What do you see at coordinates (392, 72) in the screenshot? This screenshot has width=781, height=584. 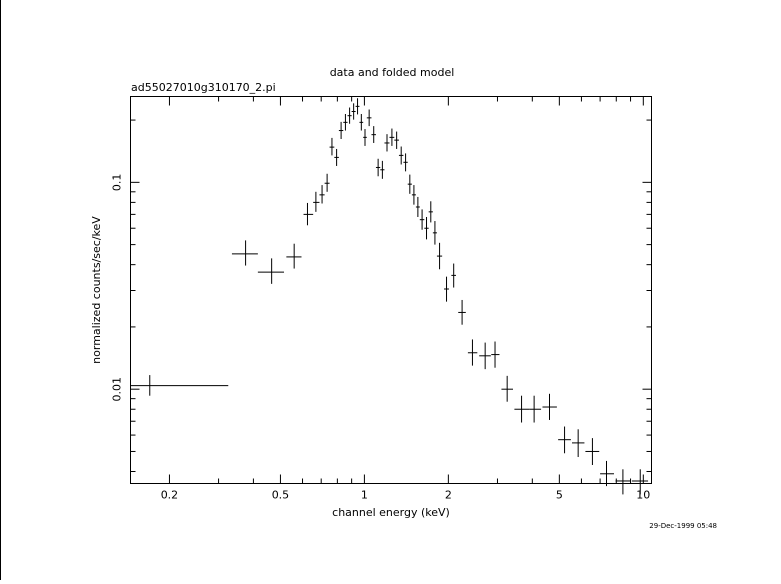 I see `chart-title: data and folded model` at bounding box center [392, 72].